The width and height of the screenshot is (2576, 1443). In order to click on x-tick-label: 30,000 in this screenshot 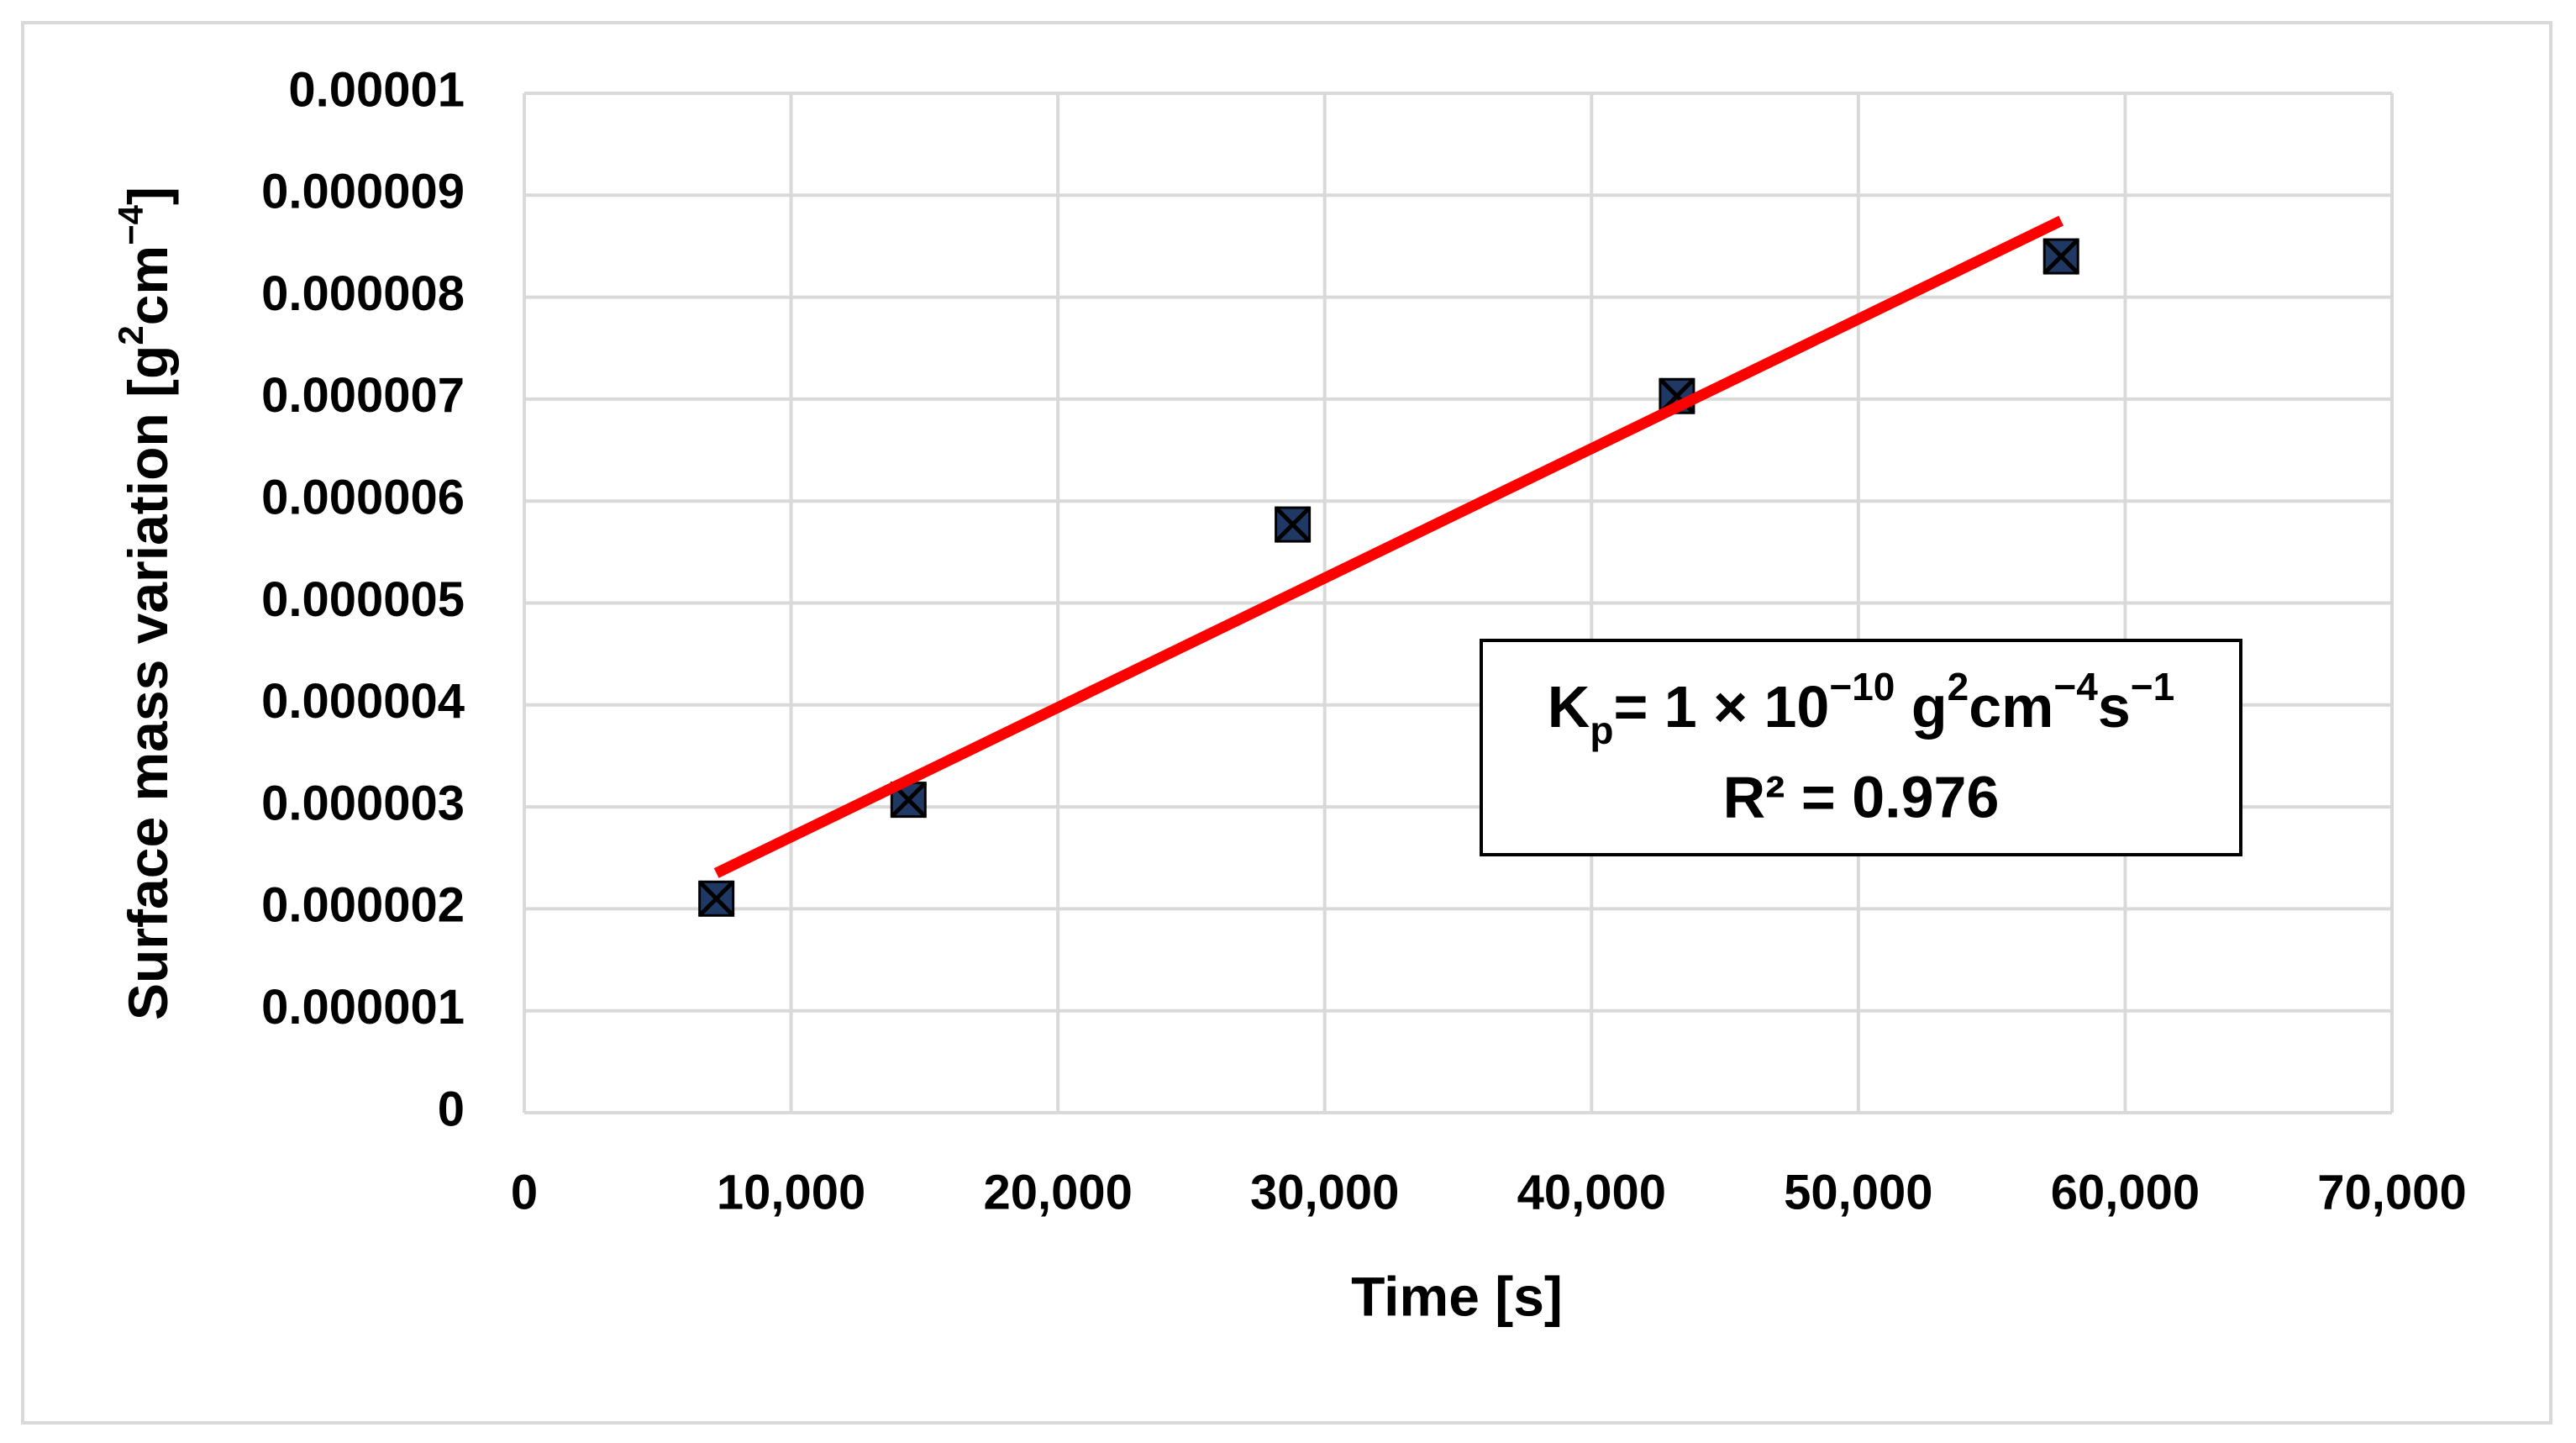, I will do `click(1324, 1192)`.